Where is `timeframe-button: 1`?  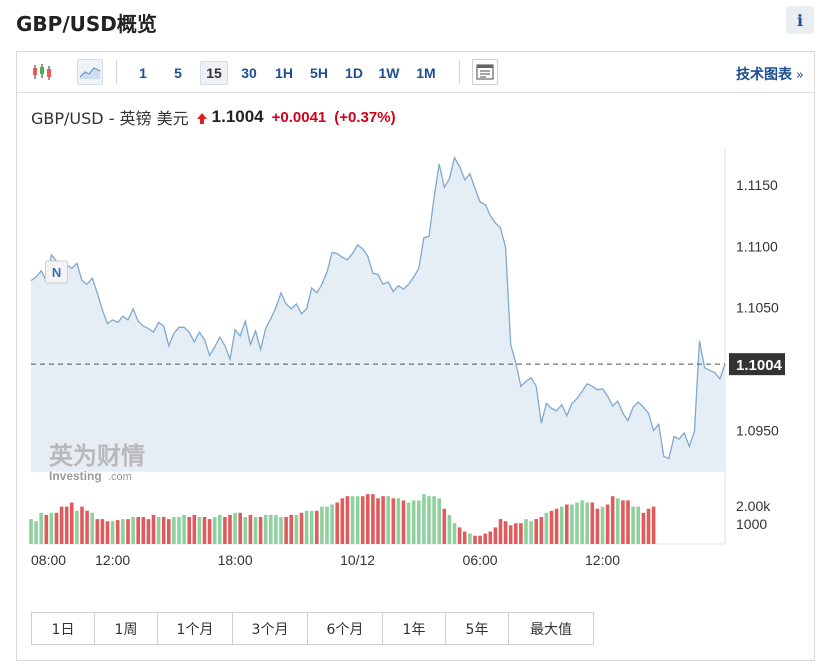 timeframe-button: 1 is located at coordinates (143, 73).